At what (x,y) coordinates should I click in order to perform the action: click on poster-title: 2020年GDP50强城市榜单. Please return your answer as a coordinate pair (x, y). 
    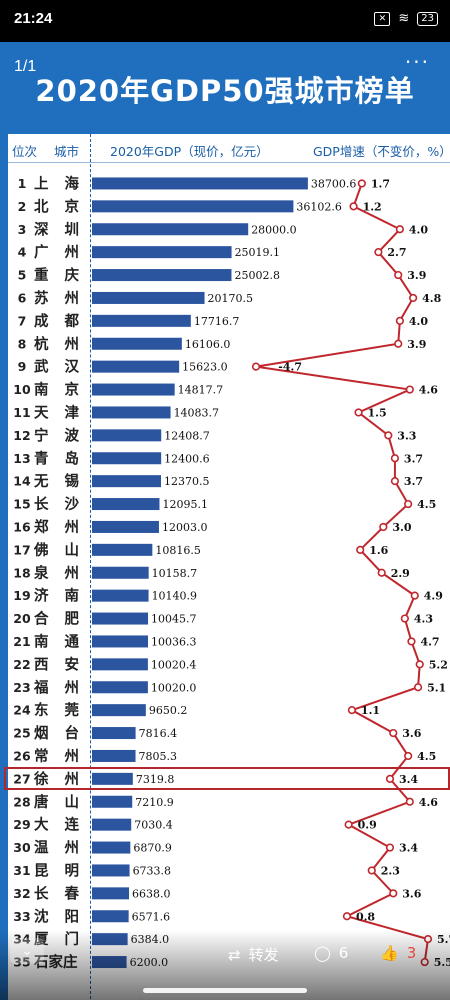
    Looking at the image, I should click on (225, 91).